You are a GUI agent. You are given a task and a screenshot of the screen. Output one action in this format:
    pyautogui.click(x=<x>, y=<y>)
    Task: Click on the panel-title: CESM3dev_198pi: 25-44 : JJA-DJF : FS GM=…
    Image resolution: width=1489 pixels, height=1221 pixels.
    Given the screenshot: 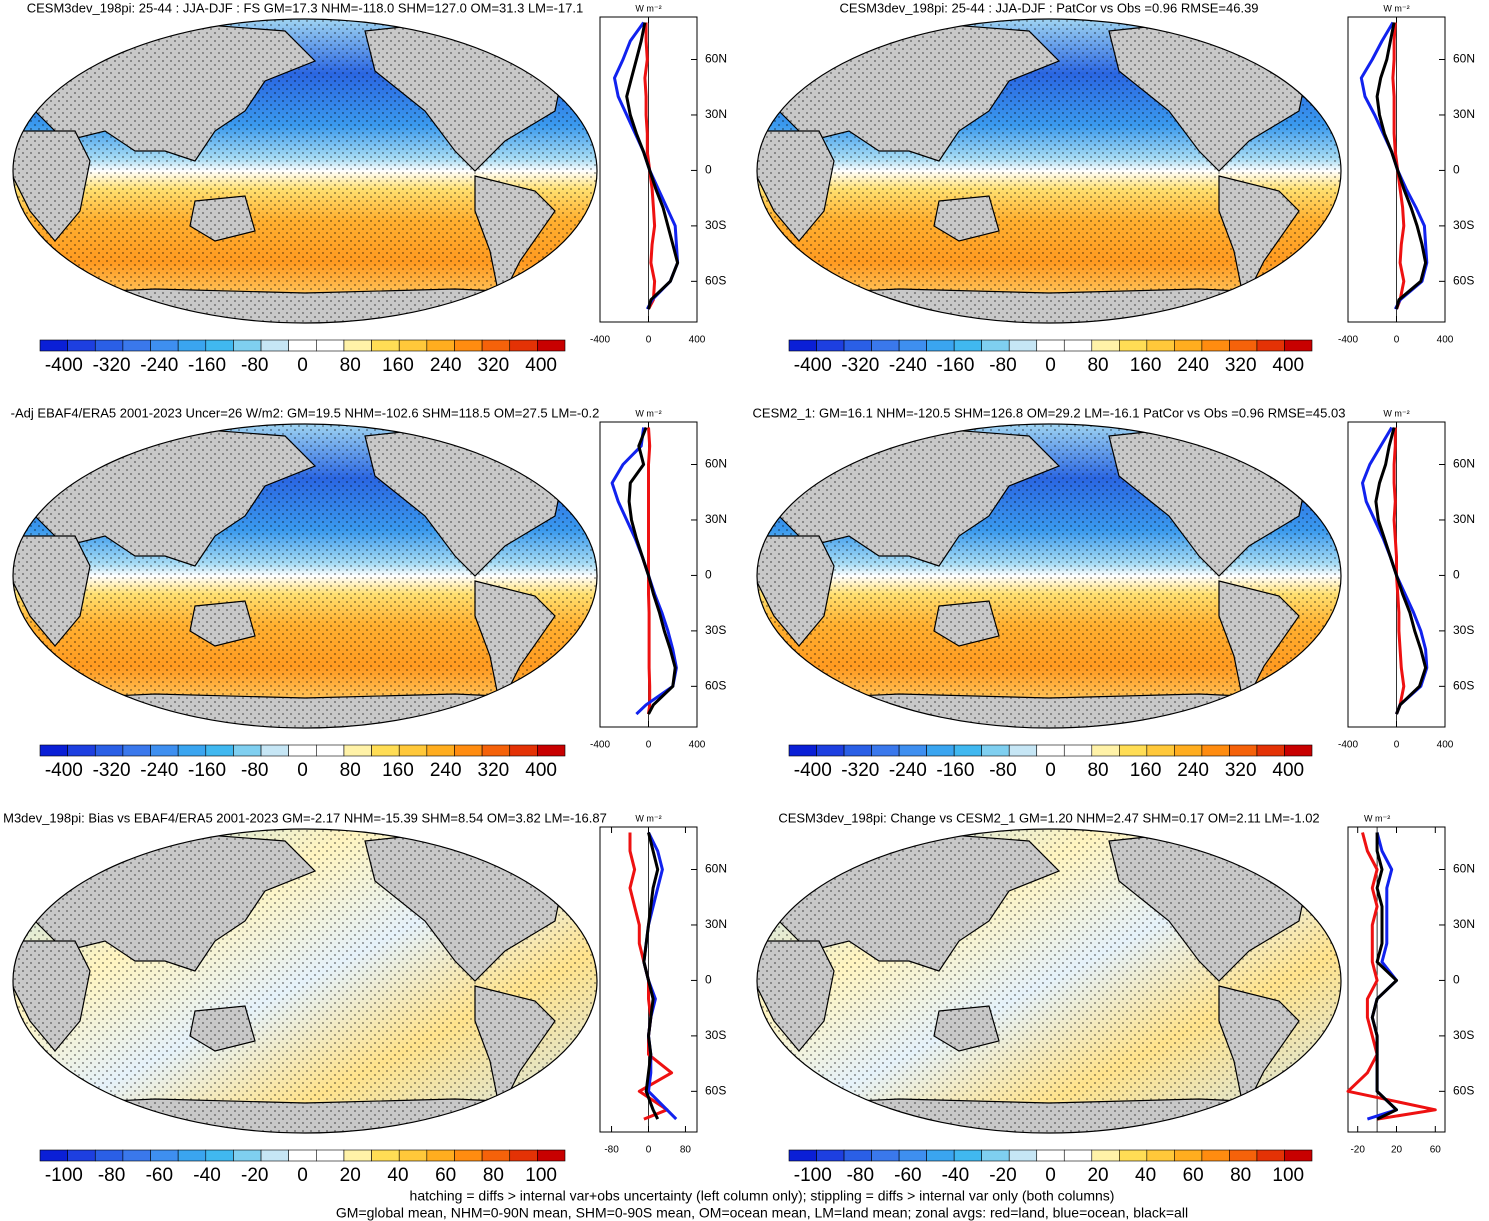 What is the action you would take?
    pyautogui.click(x=305, y=7)
    